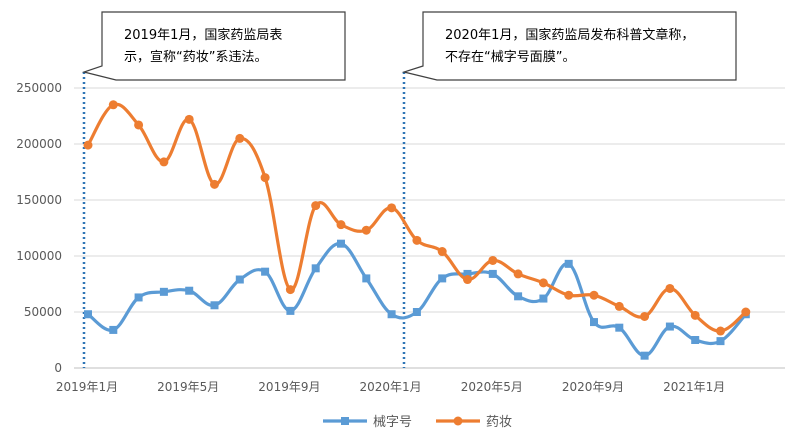  Describe the element at coordinates (474, 422) in the screenshot. I see `legend-item: 药妆` at that location.